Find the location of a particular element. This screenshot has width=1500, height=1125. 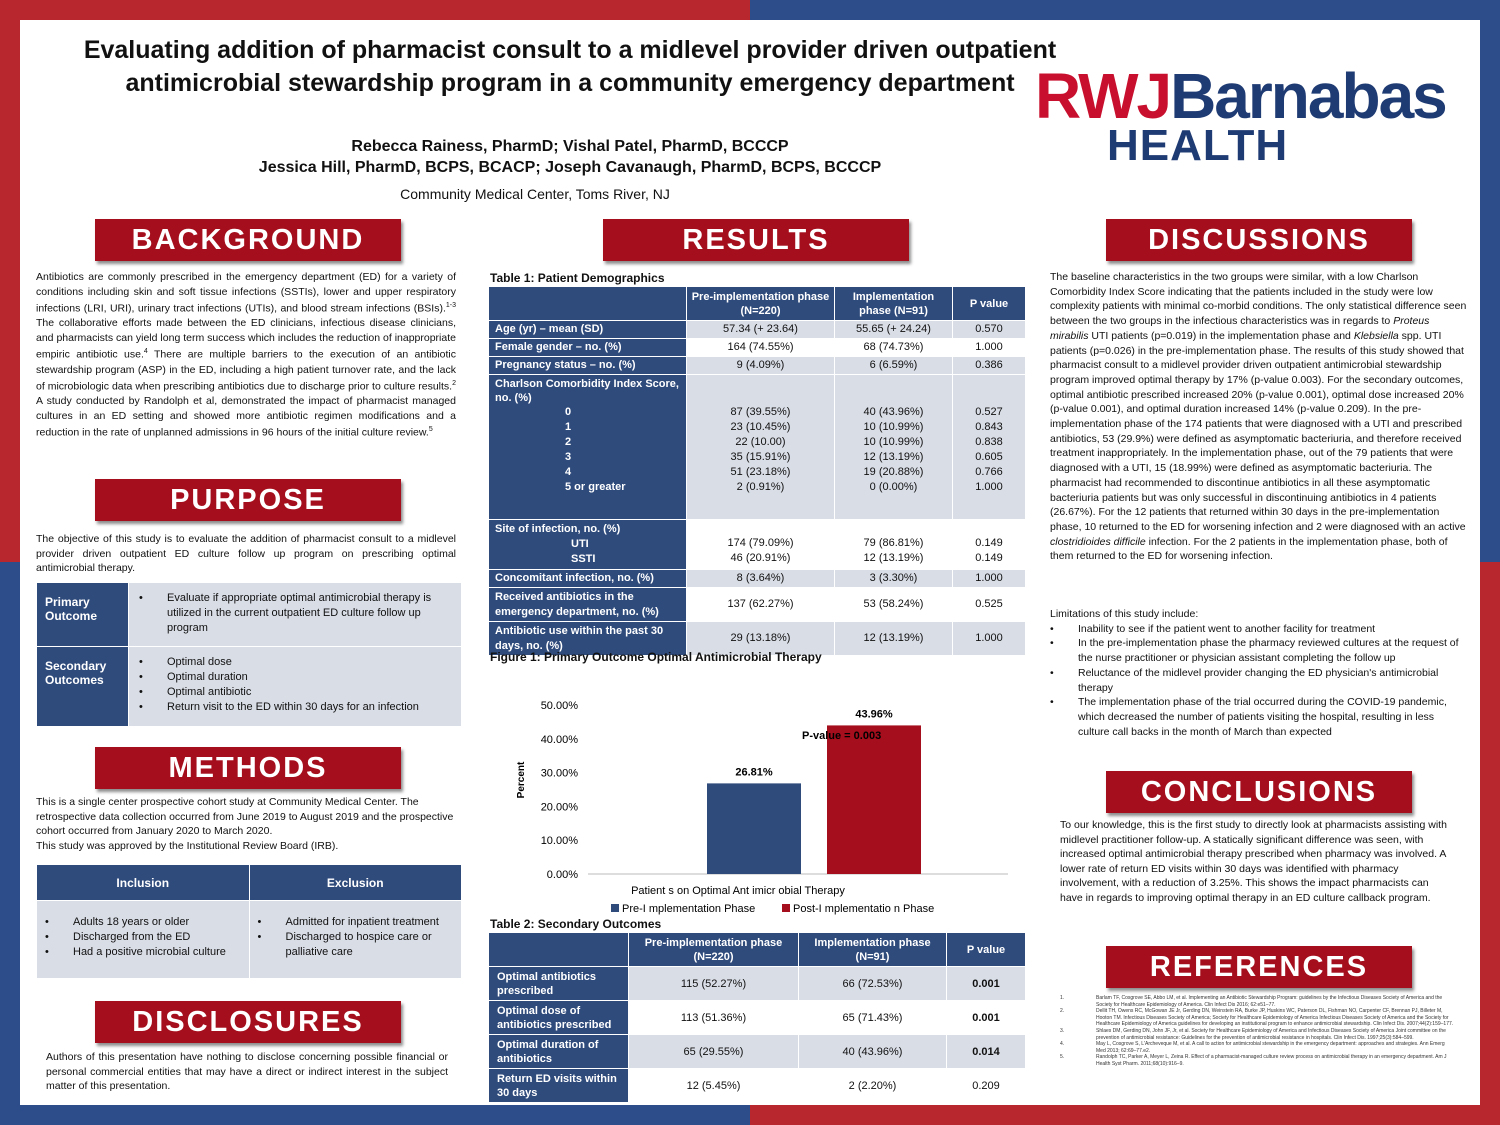

t1-header-blank is located at coordinates (587, 303).